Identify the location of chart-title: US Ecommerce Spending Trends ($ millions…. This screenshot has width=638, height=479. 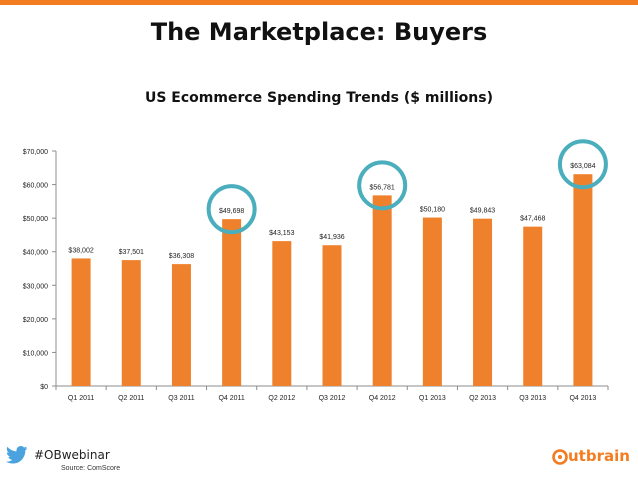
(319, 98).